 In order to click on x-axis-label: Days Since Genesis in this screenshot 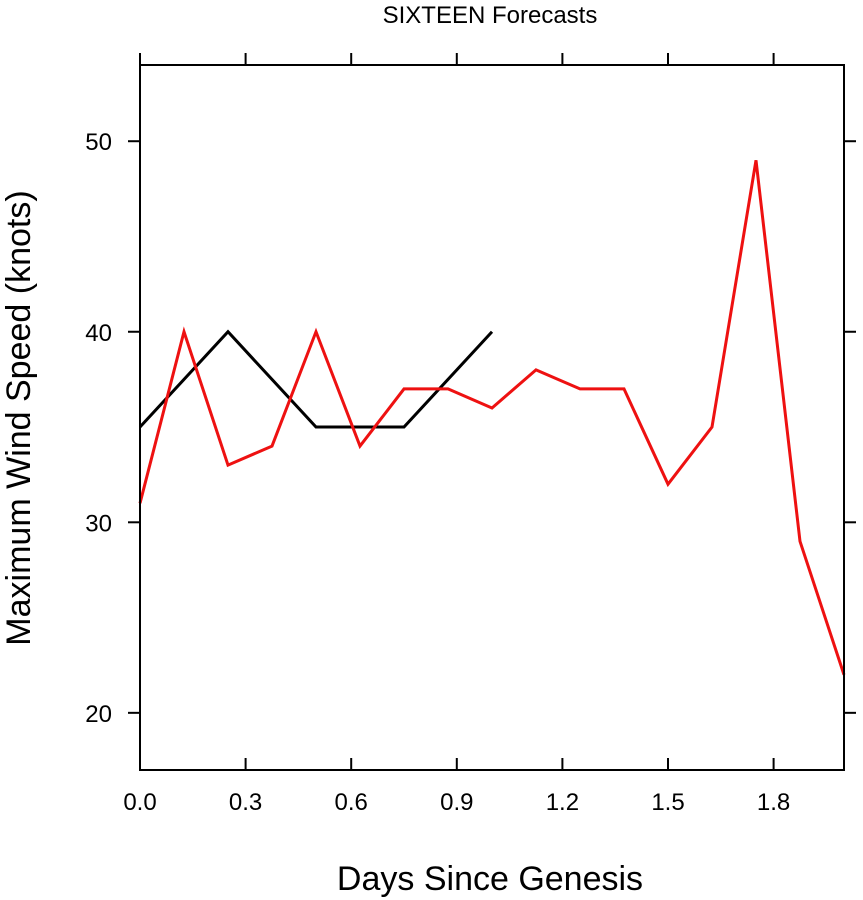, I will do `click(490, 879)`.